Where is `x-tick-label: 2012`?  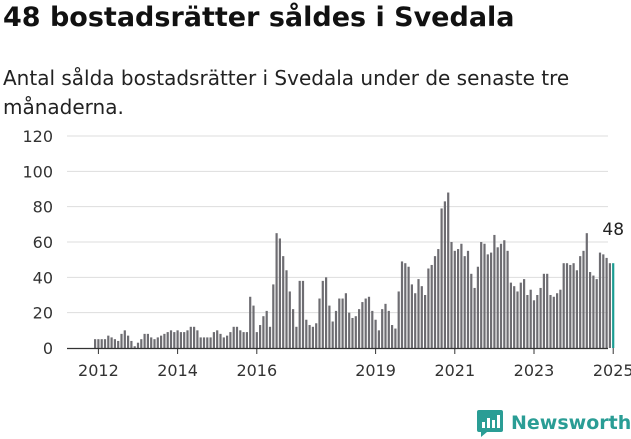
x-tick-label: 2012 is located at coordinates (98, 370).